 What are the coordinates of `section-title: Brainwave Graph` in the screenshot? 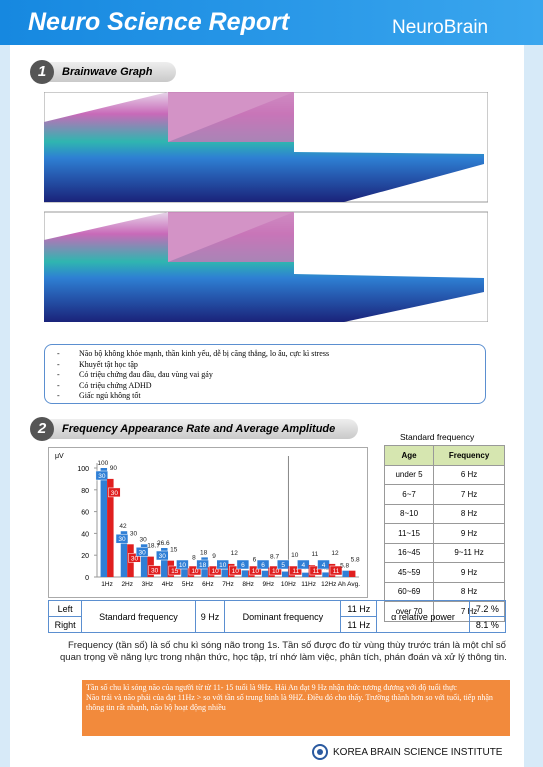 It's located at (107, 72).